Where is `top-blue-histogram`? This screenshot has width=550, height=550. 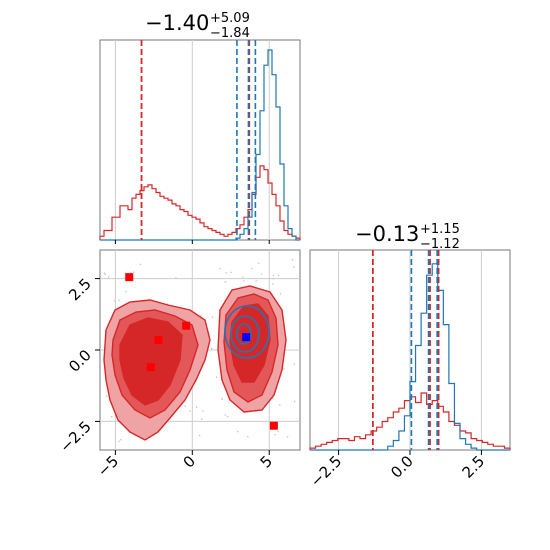 top-blue-histogram is located at coordinates (200, 145).